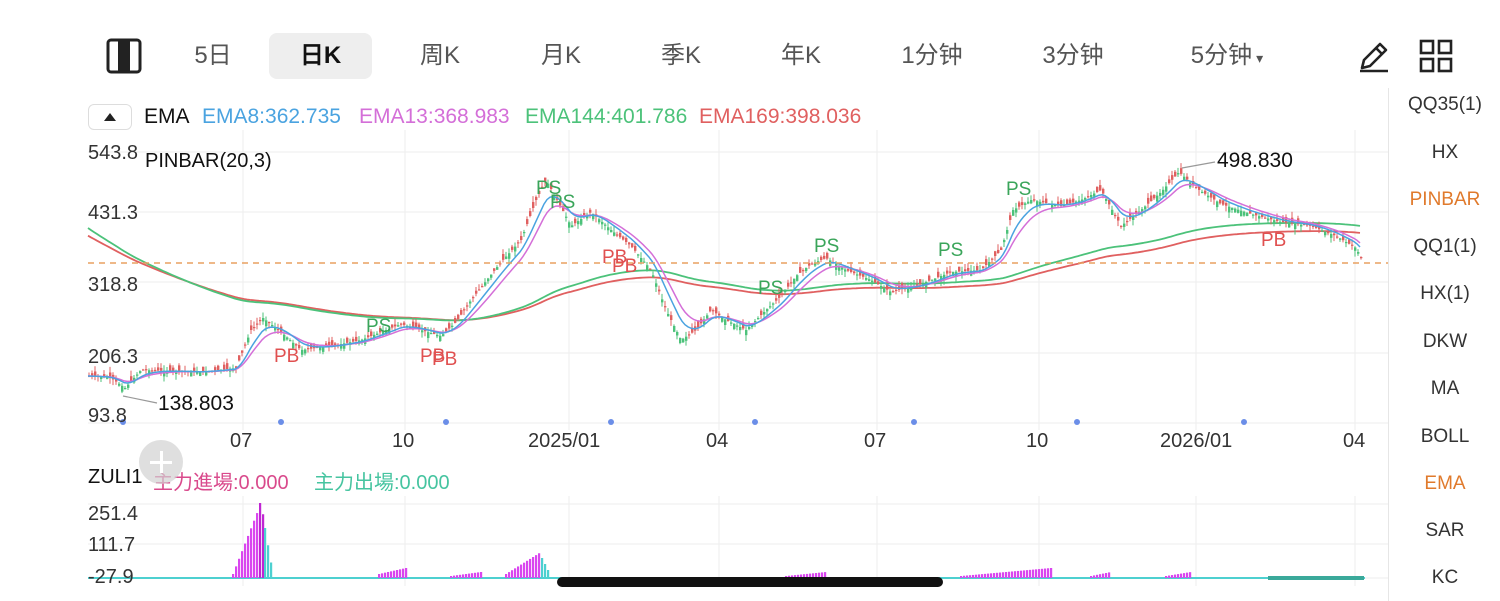  What do you see at coordinates (1445, 577) in the screenshot?
I see `sidebar-item-kc: KC` at bounding box center [1445, 577].